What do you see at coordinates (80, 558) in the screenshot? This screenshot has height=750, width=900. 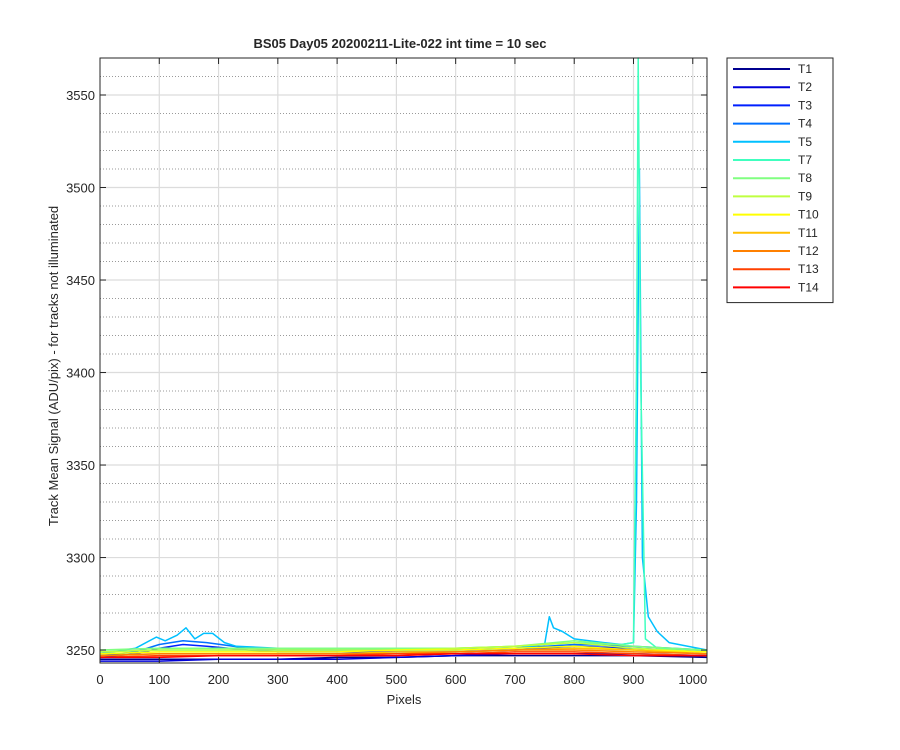 I see `y-tick-label: 3300` at bounding box center [80, 558].